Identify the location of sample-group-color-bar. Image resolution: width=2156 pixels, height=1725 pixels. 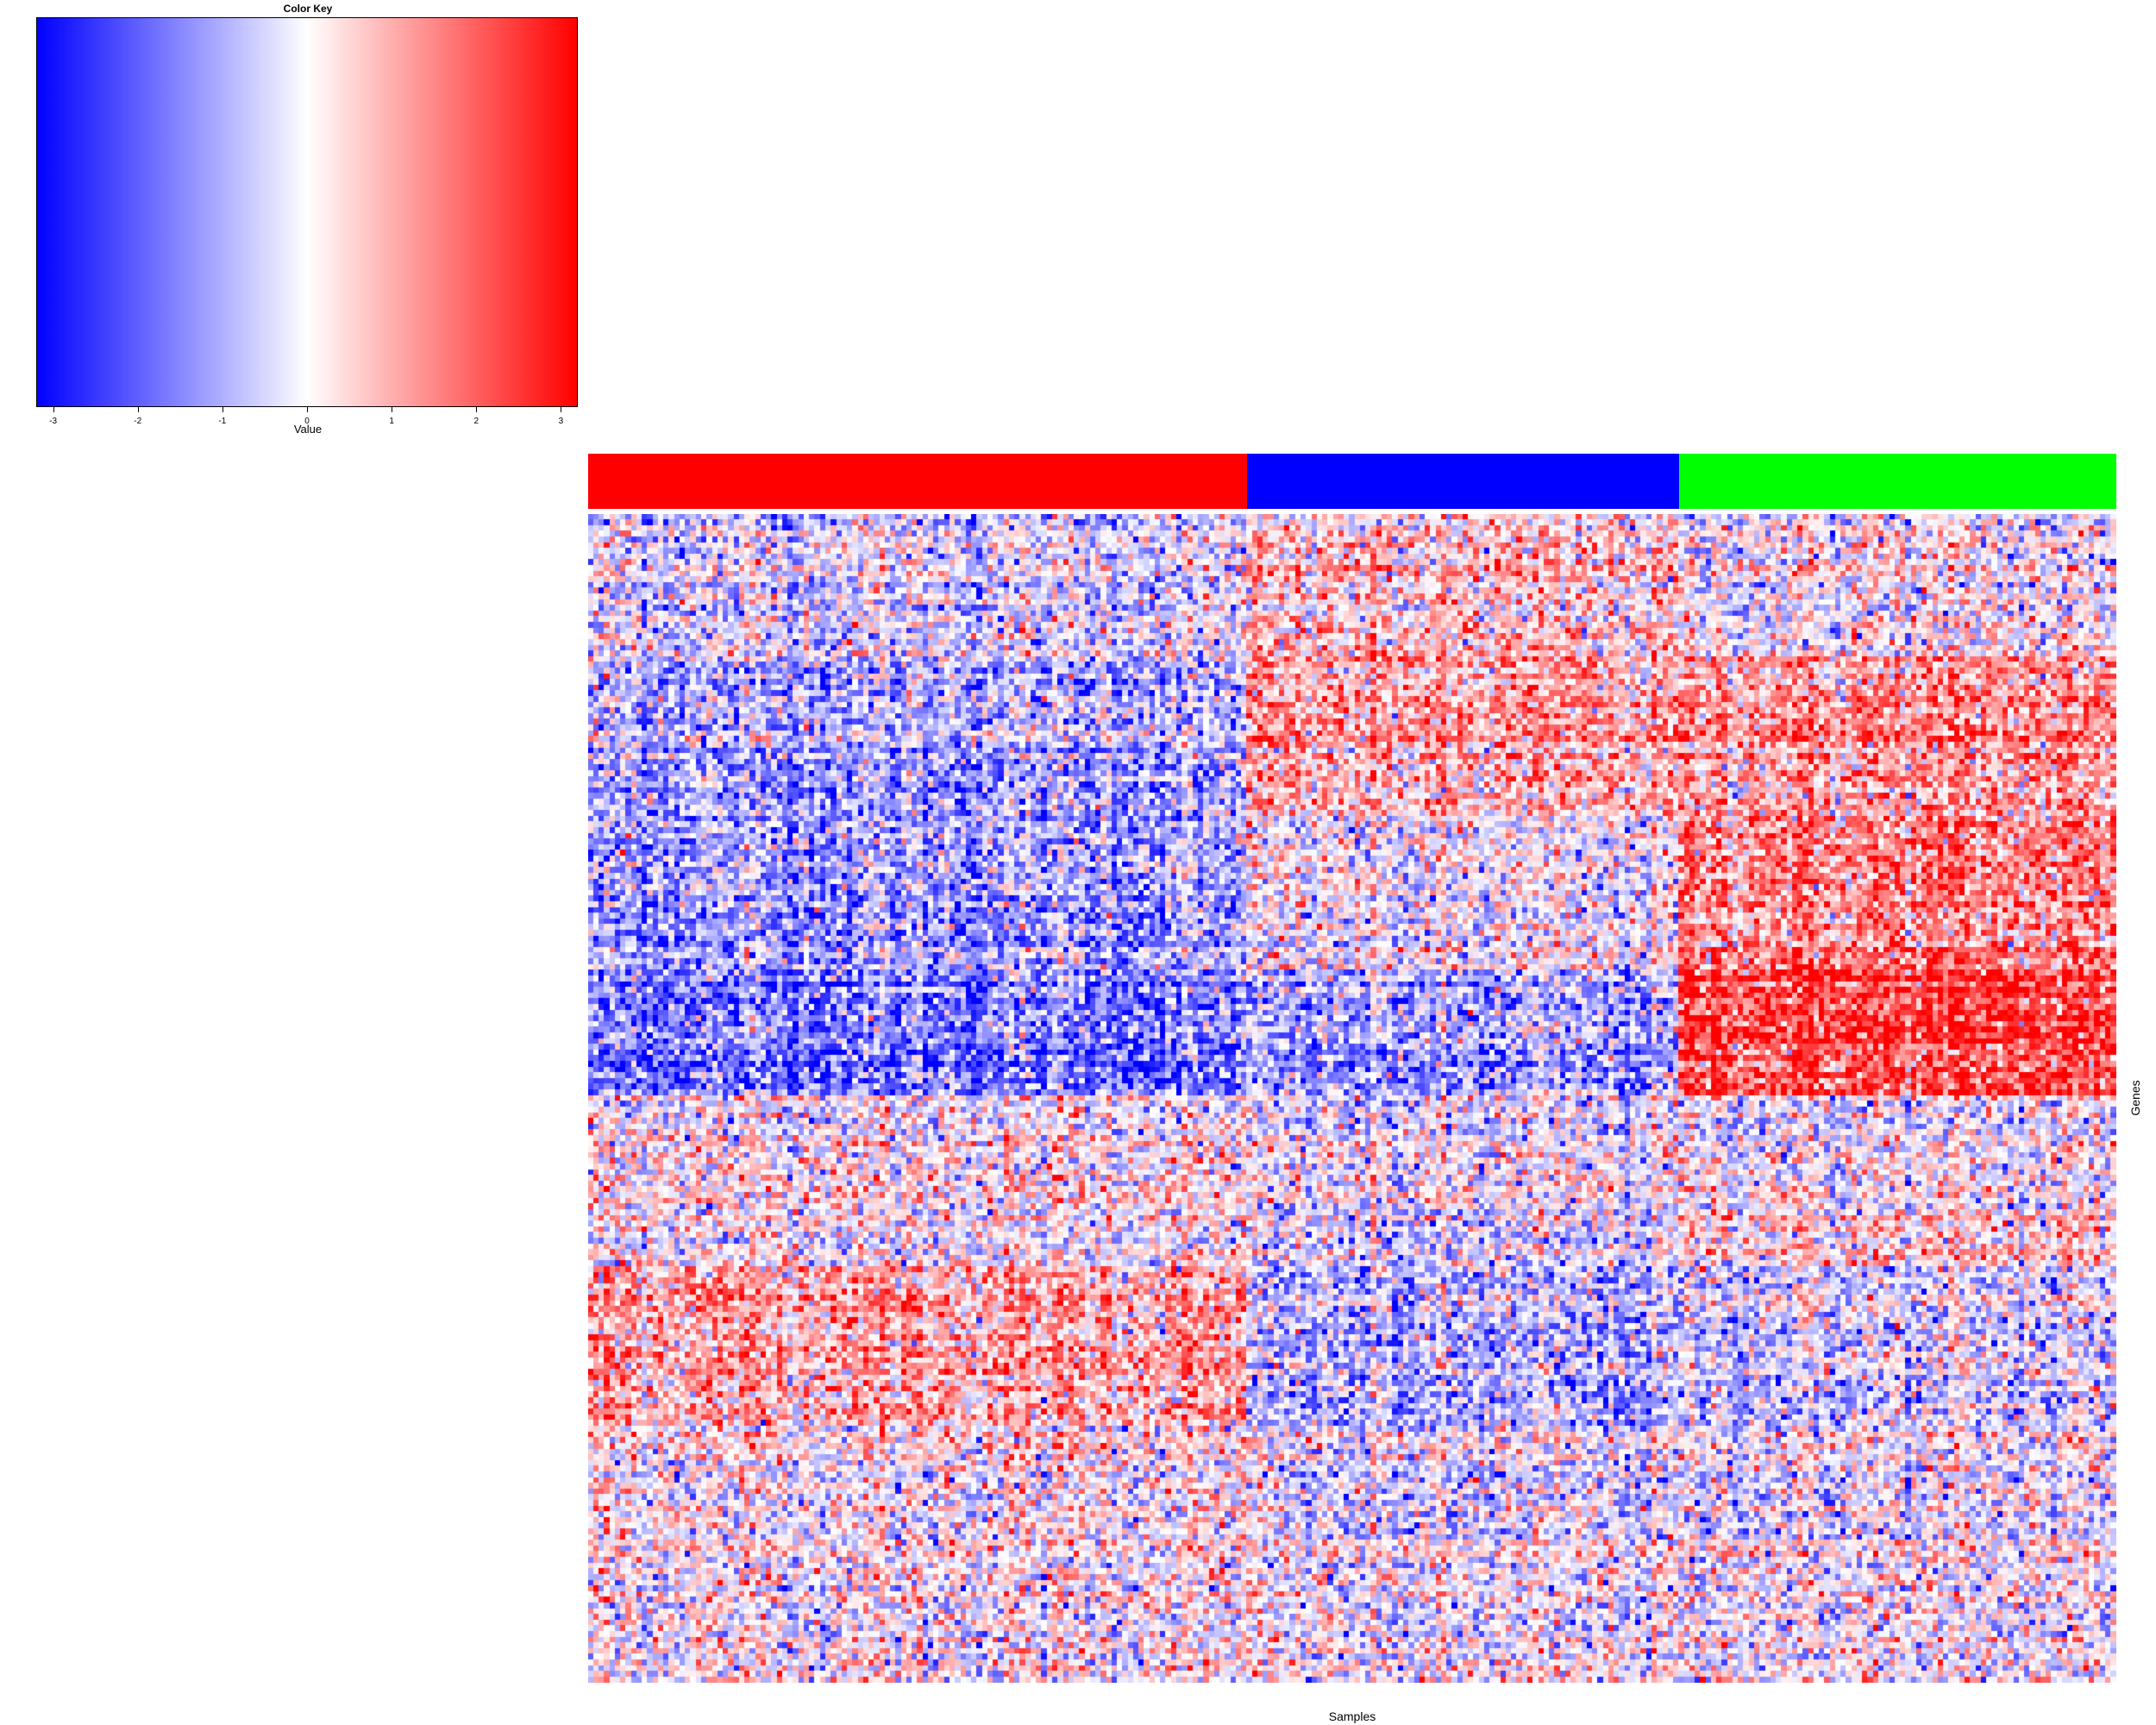
(1352, 481).